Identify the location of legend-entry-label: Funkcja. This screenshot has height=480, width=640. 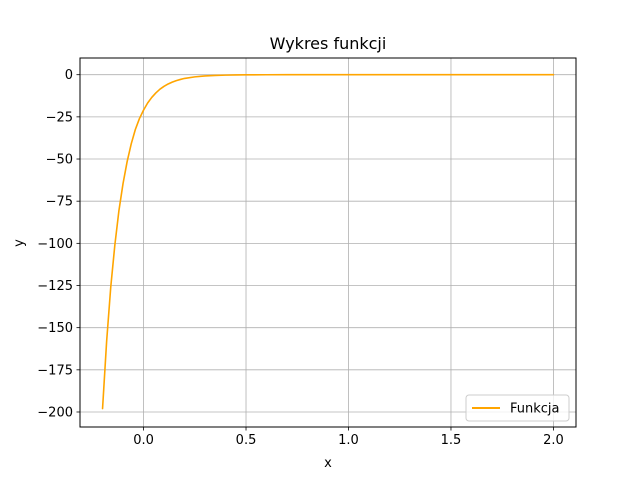
(535, 409).